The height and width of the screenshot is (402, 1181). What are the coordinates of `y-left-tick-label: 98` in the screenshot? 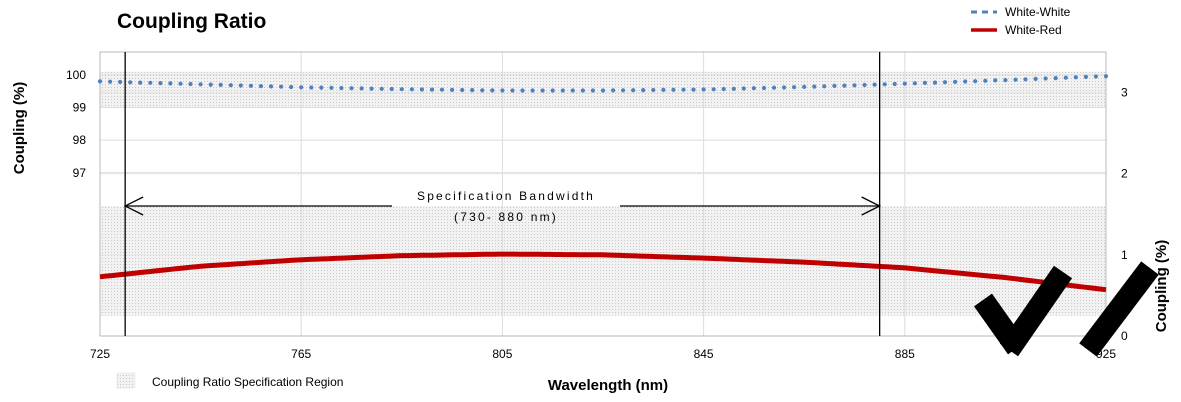 It's located at (80, 140).